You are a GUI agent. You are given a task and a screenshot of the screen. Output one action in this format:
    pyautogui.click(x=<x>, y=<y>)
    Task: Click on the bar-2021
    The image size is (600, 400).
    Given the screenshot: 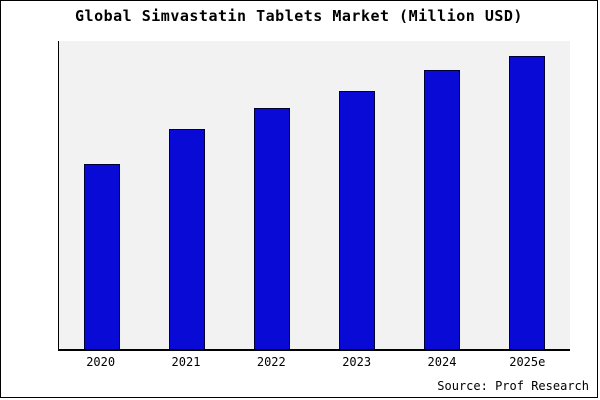 What is the action you would take?
    pyautogui.click(x=186, y=239)
    